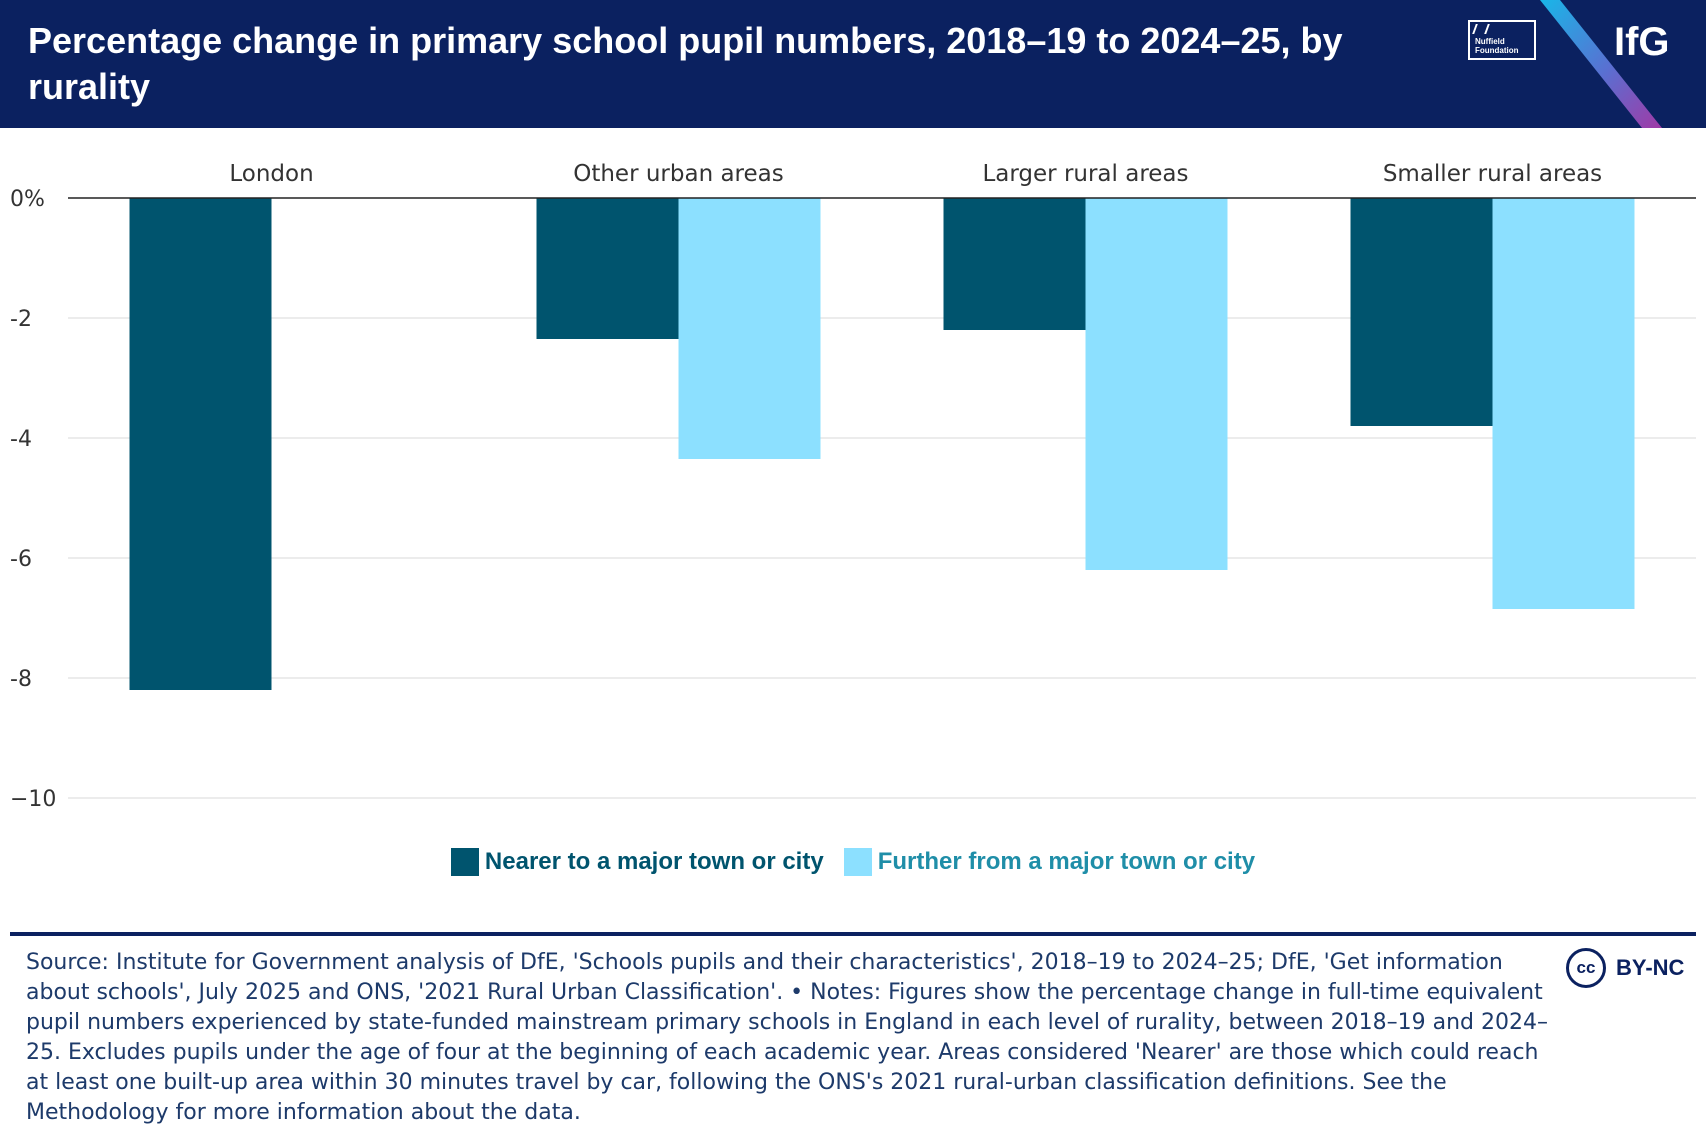 This screenshot has width=1706, height=1144. I want to click on creative-commons-icon: cc, so click(1586, 968).